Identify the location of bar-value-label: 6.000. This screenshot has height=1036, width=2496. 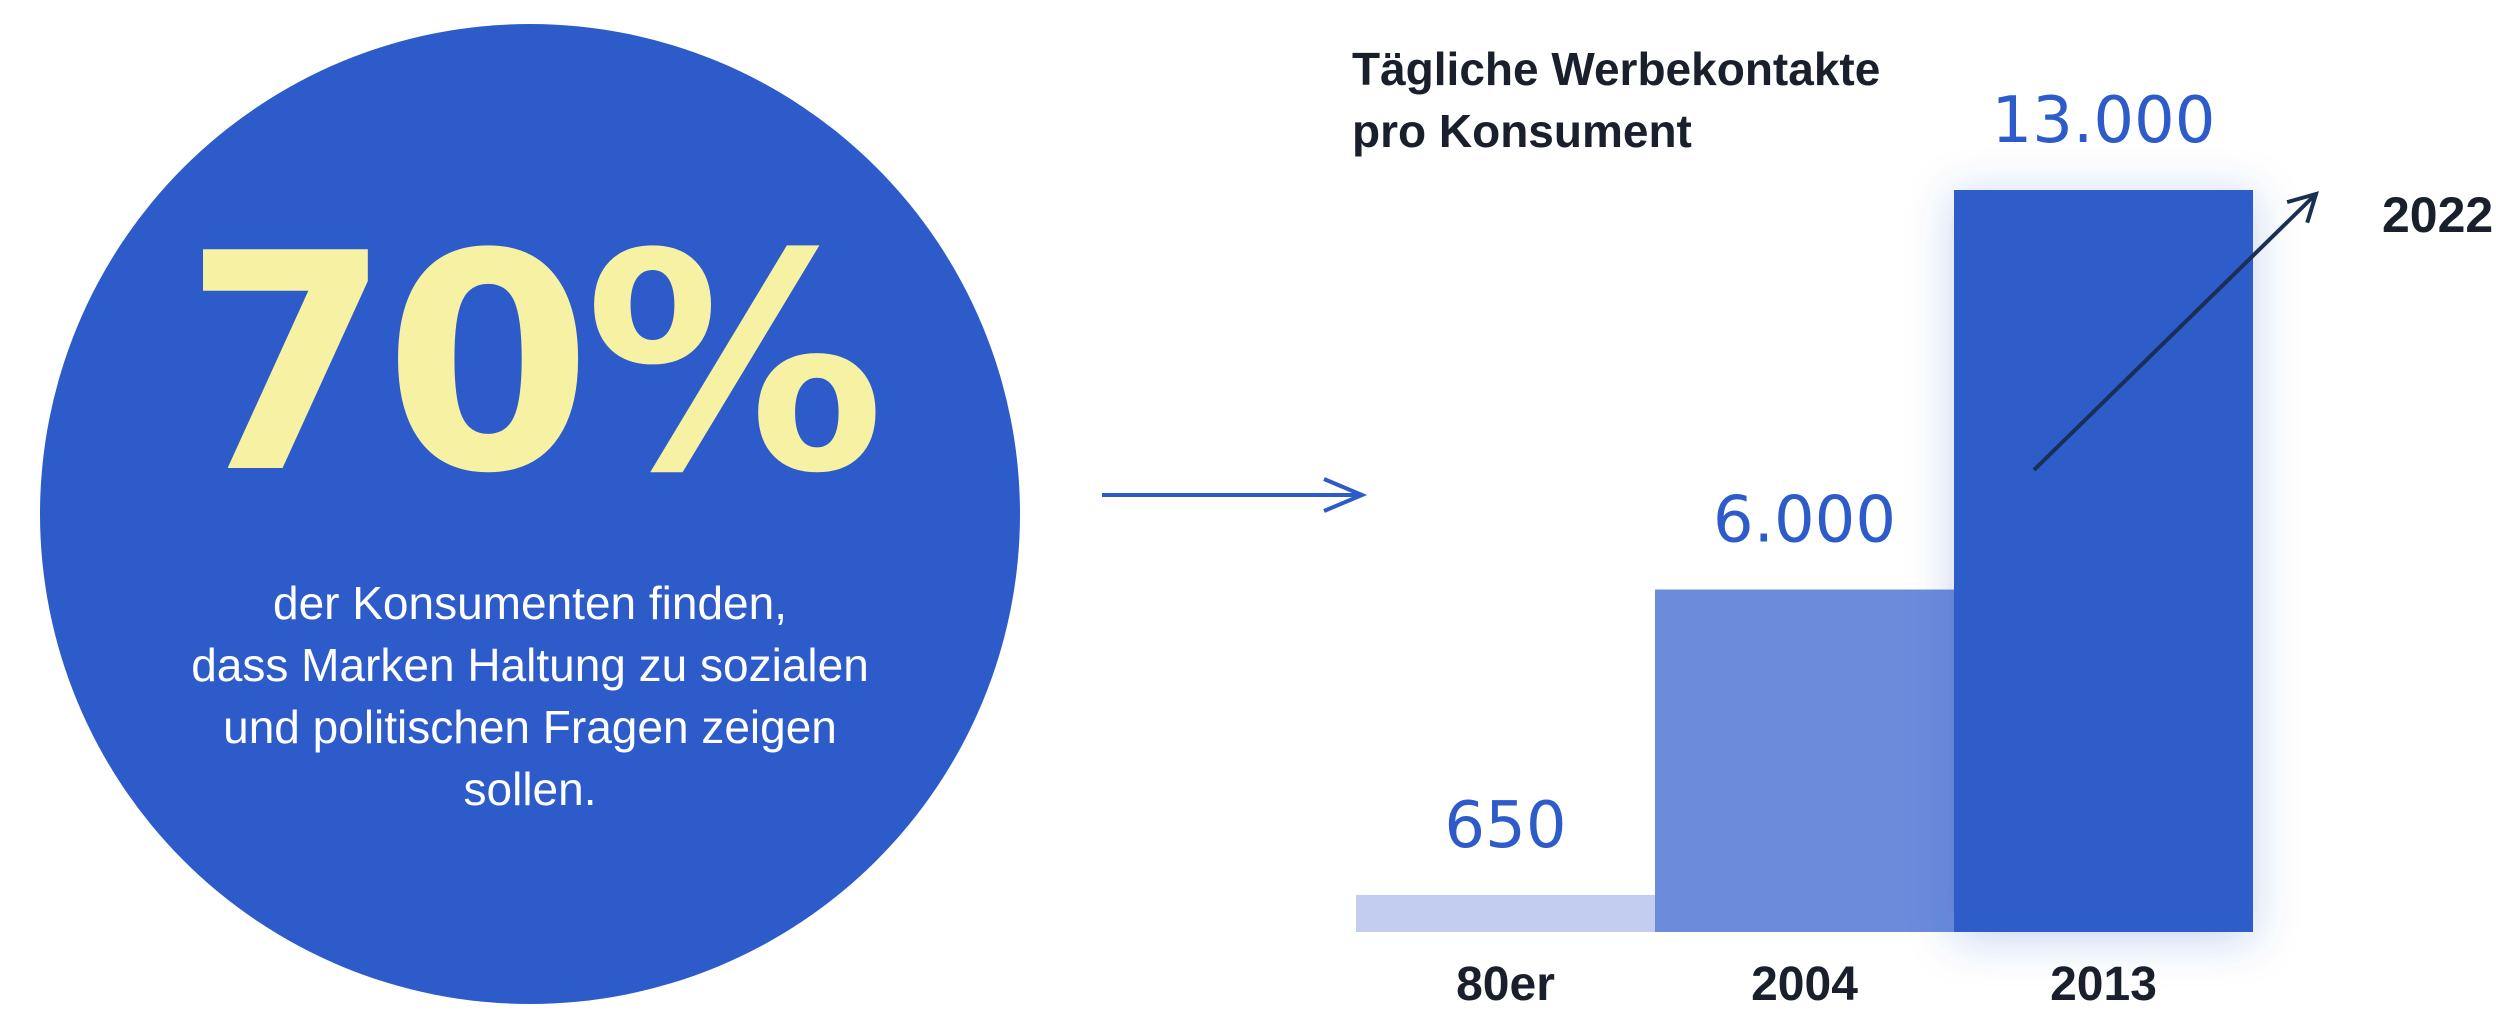
(1804, 521).